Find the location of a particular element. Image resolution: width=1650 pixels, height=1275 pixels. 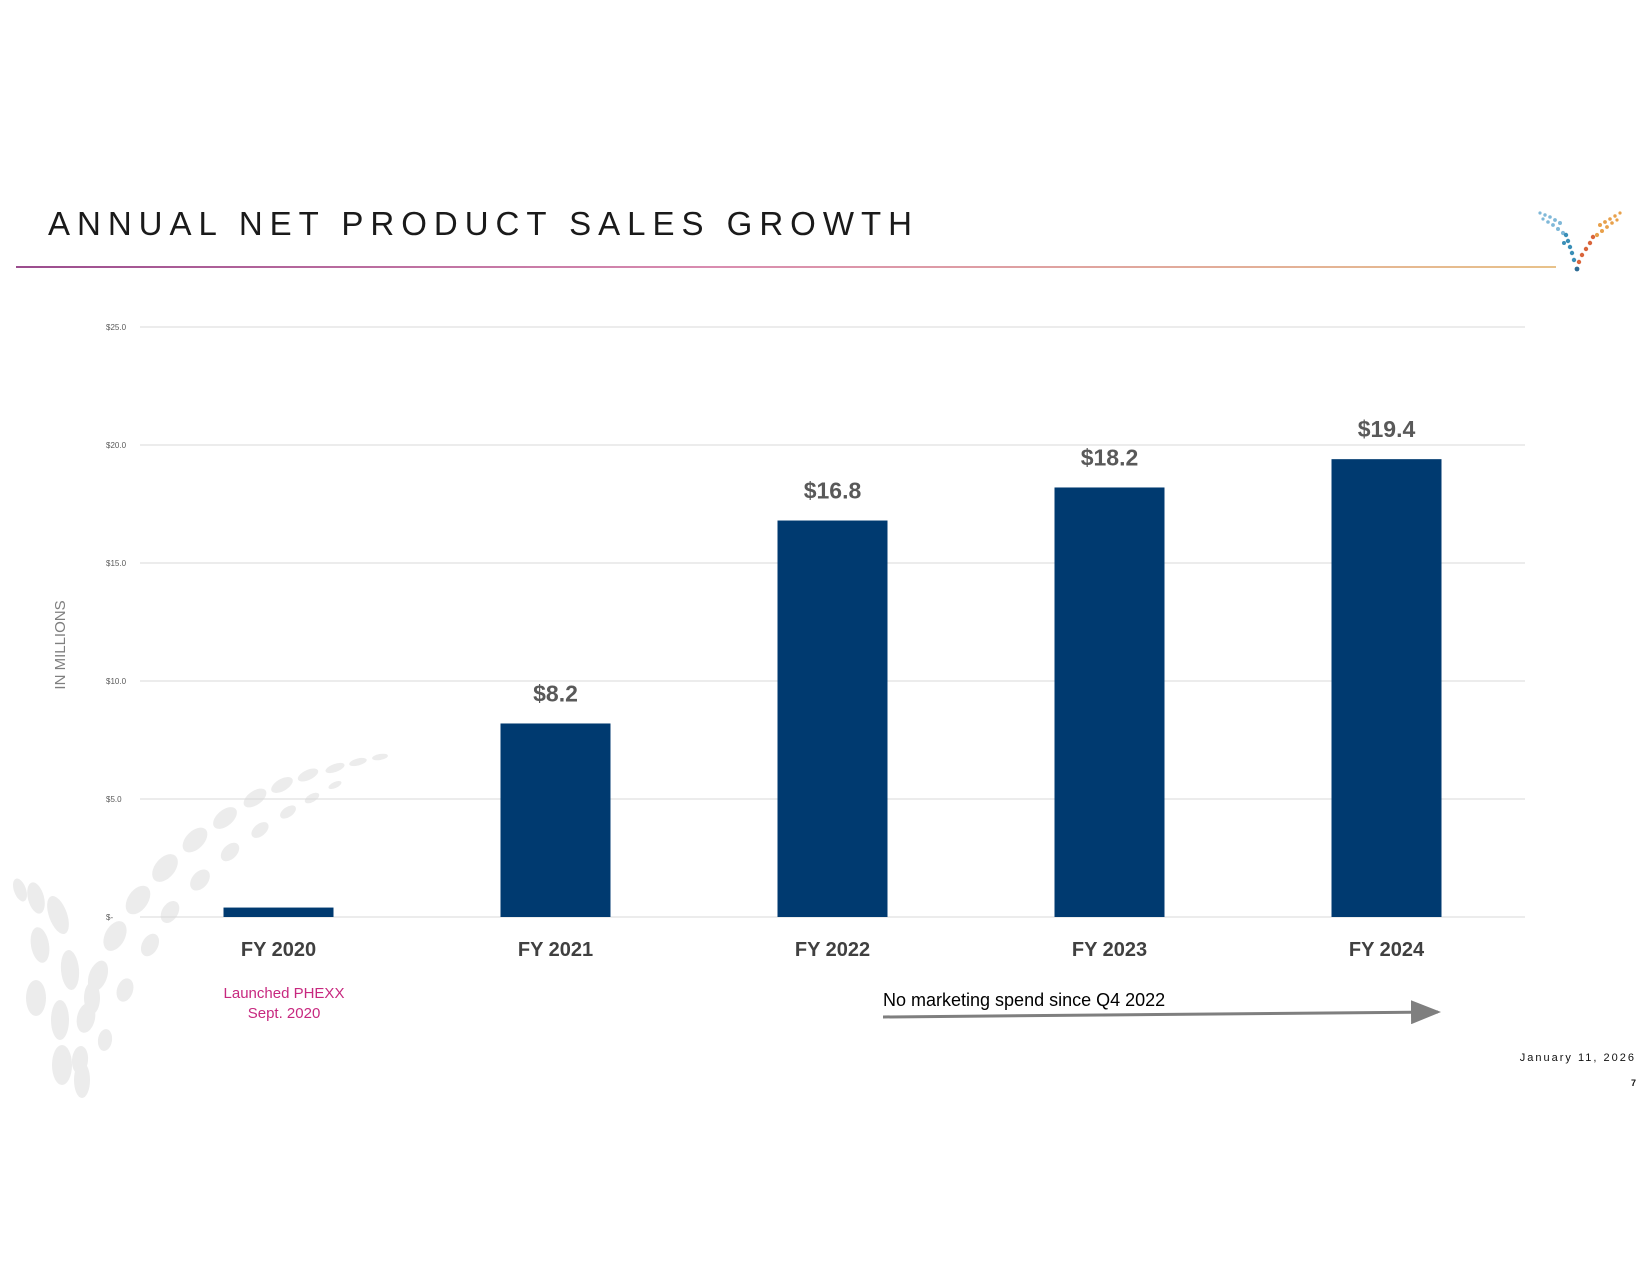

x-tick-label: FY 2024 is located at coordinates (1387, 950).